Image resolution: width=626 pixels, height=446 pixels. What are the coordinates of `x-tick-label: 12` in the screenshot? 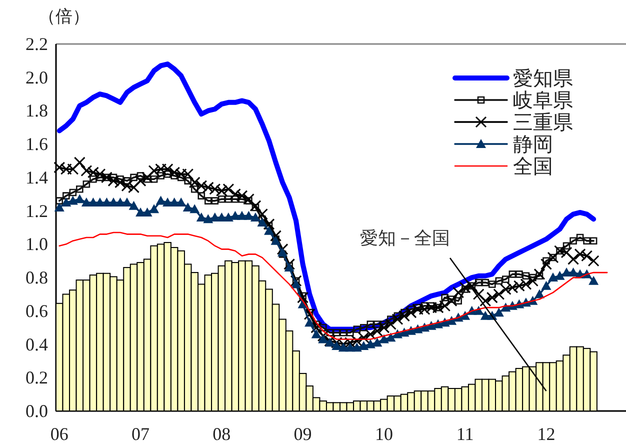 It's located at (546, 434).